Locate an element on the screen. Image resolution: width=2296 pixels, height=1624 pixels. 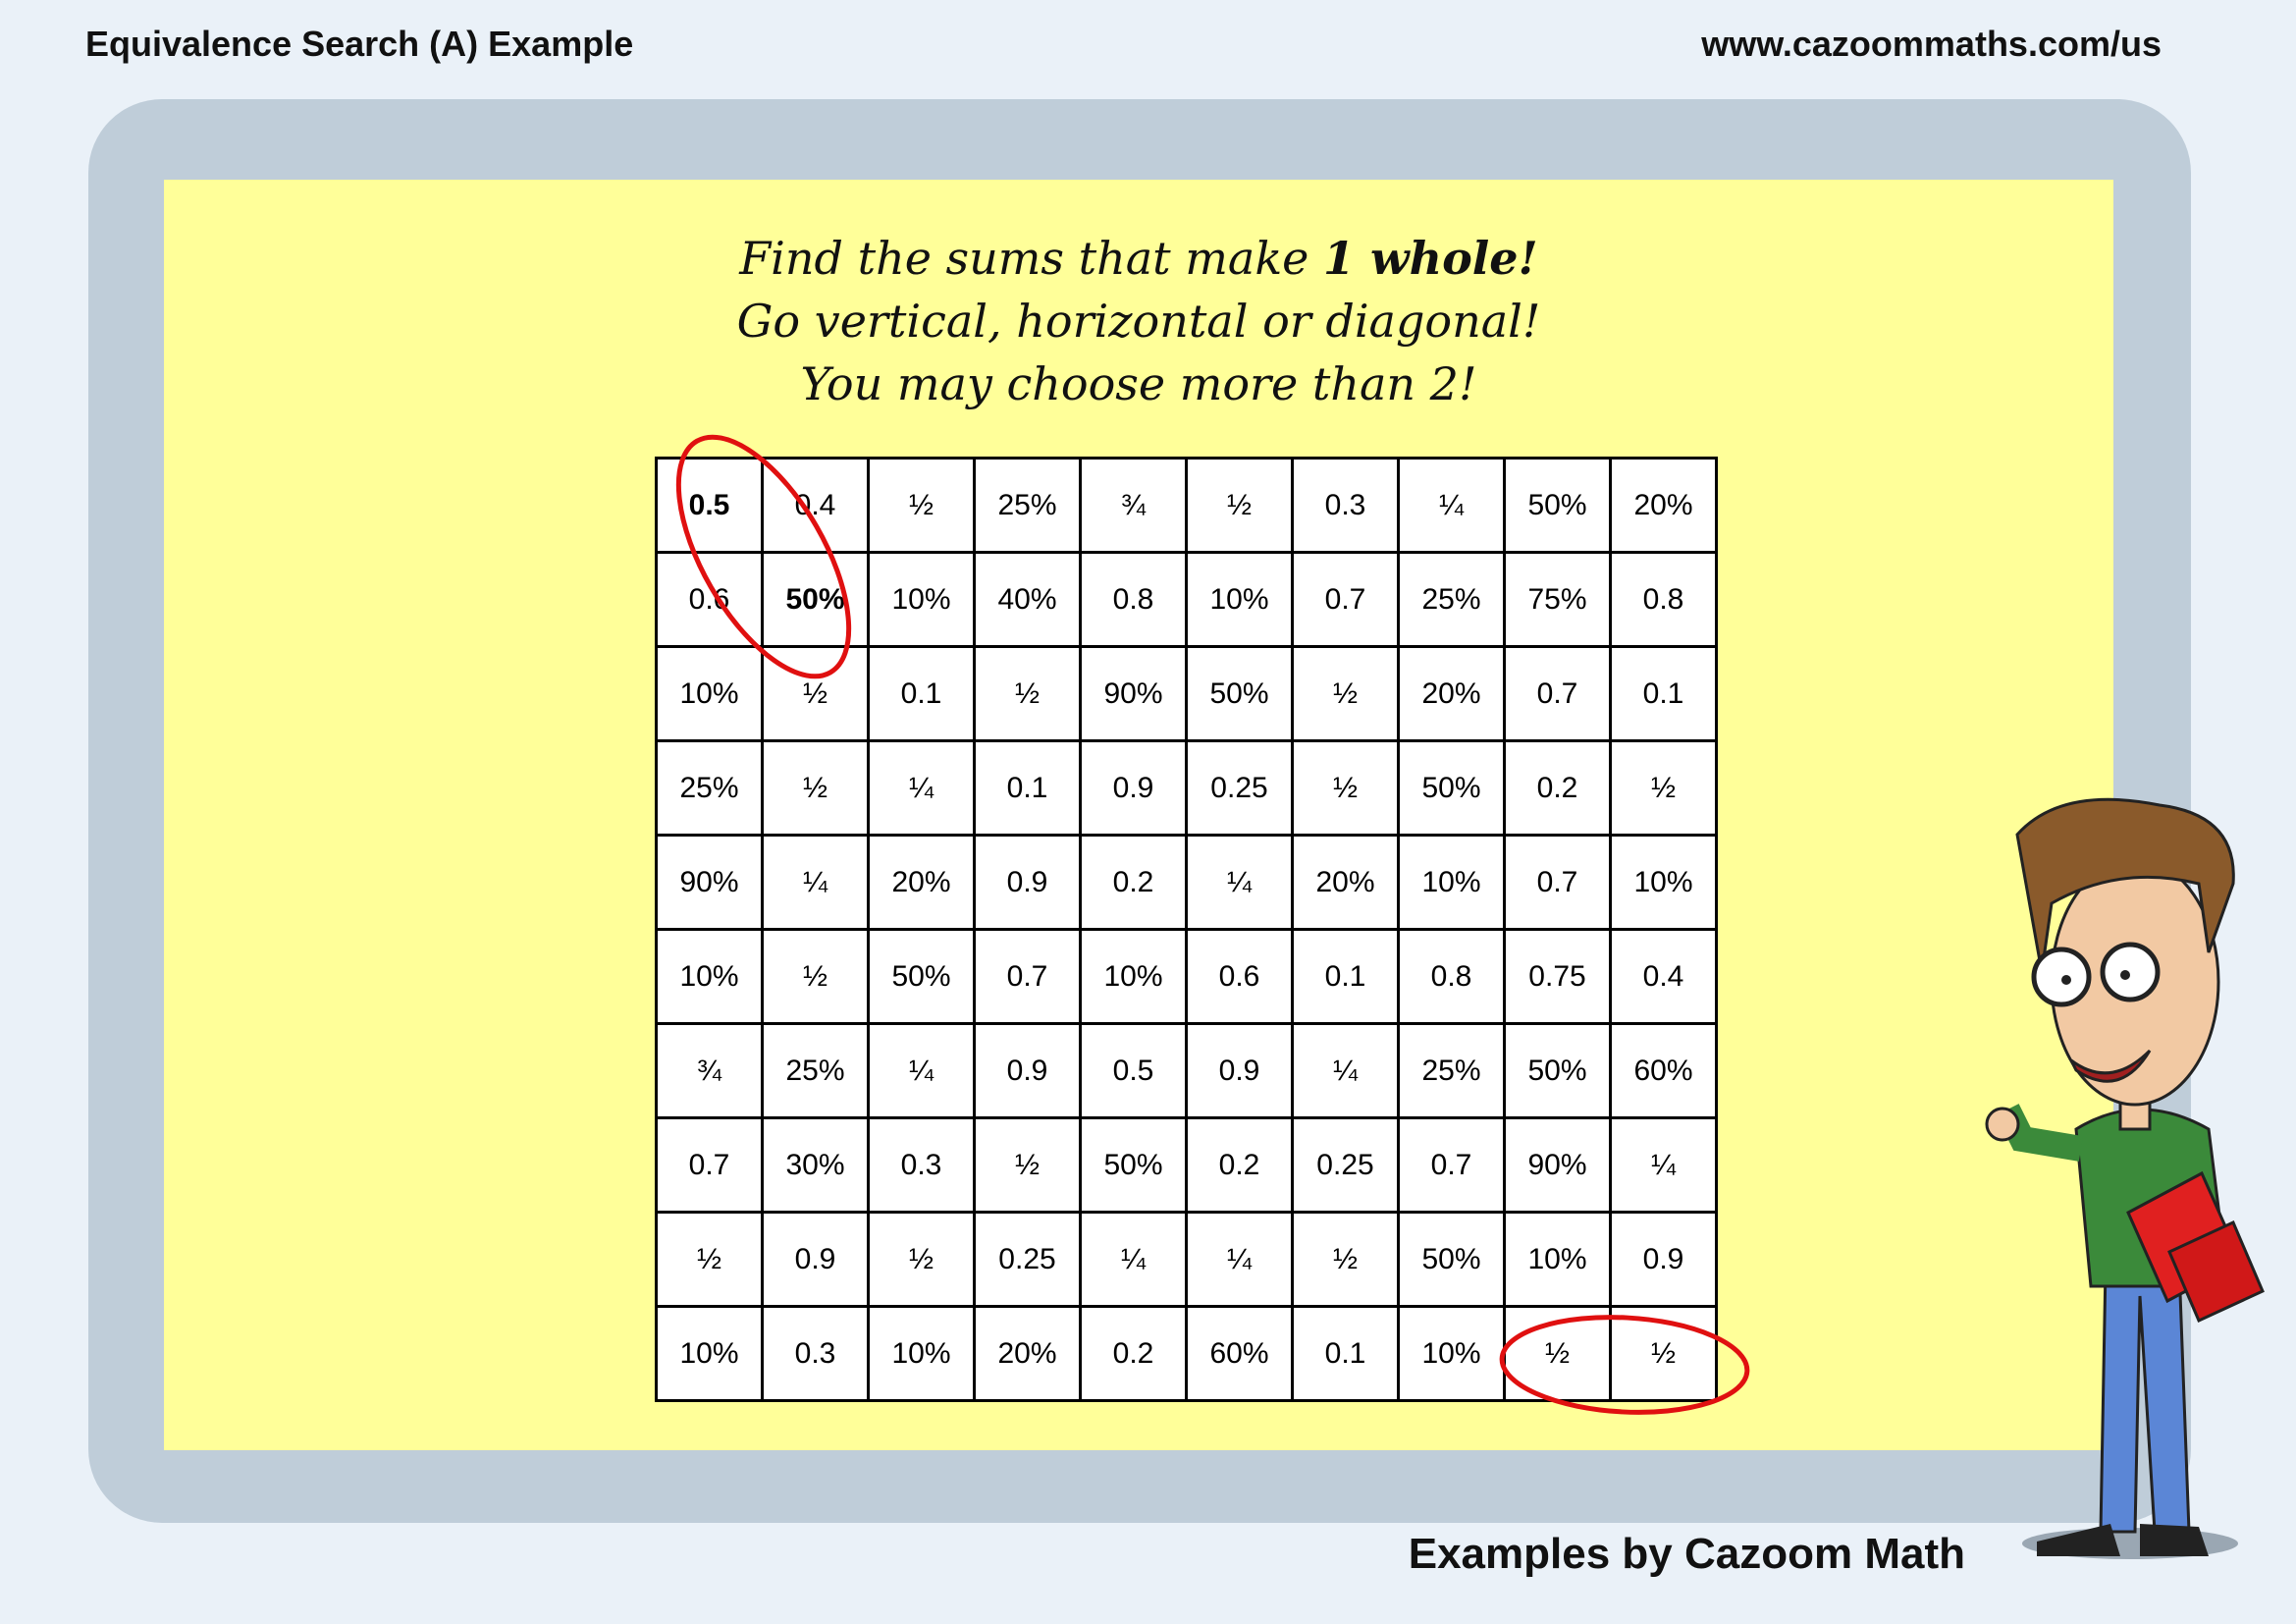
website-url: www.cazoommaths.com/us is located at coordinates (1931, 44).